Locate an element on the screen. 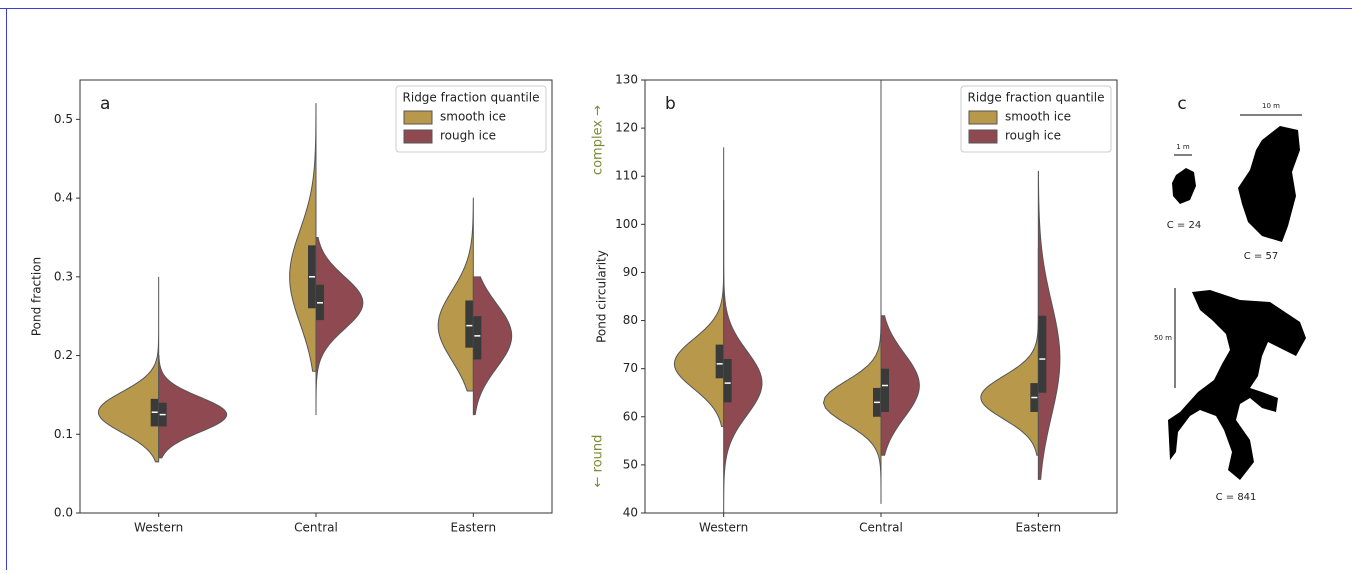 The height and width of the screenshot is (574, 1352). y-tick-label: 0.0 is located at coordinates (63, 513).